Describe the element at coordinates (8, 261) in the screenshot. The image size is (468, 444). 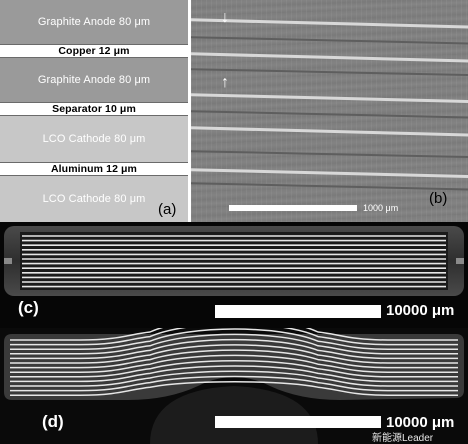
I see `tab-left` at that location.